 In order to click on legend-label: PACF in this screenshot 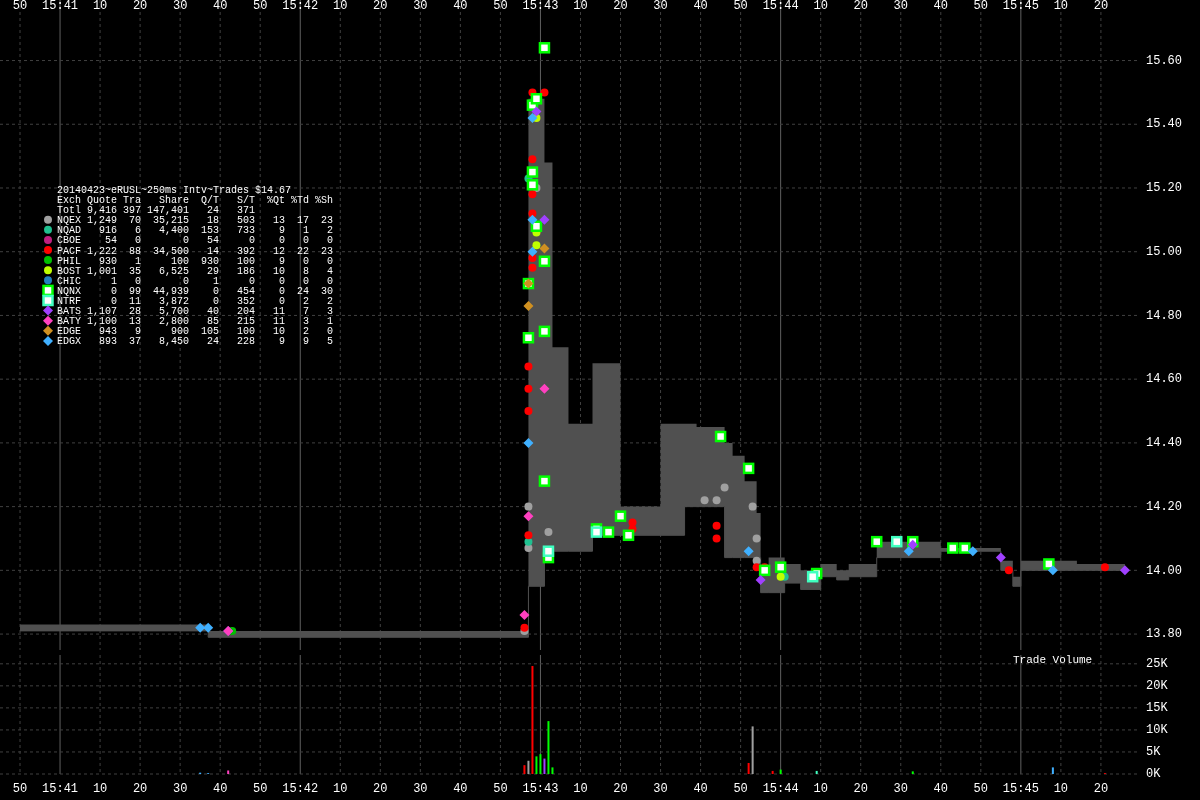, I will do `click(69, 251)`.